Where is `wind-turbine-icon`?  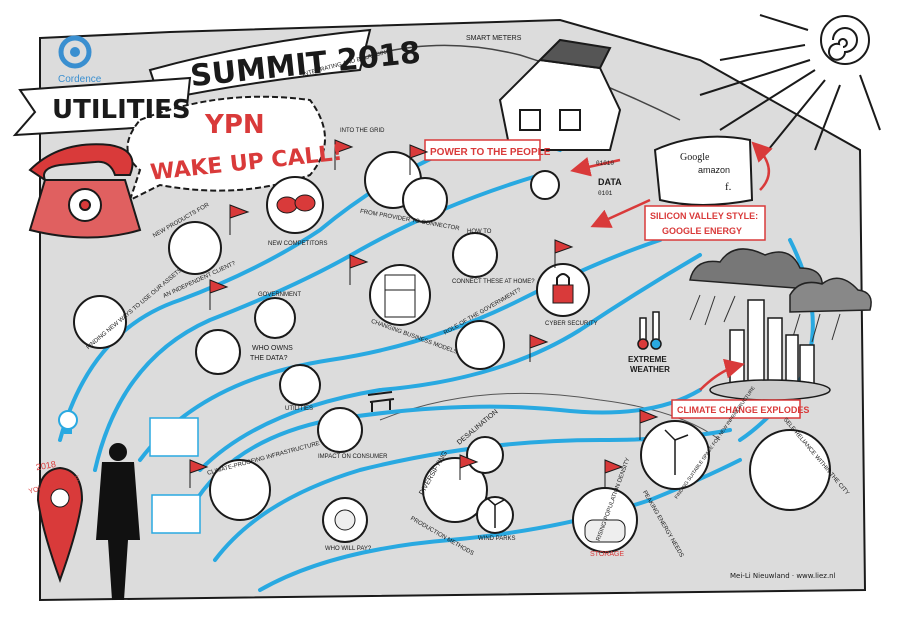
wind-turbine-icon is located at coordinates (587, 478).